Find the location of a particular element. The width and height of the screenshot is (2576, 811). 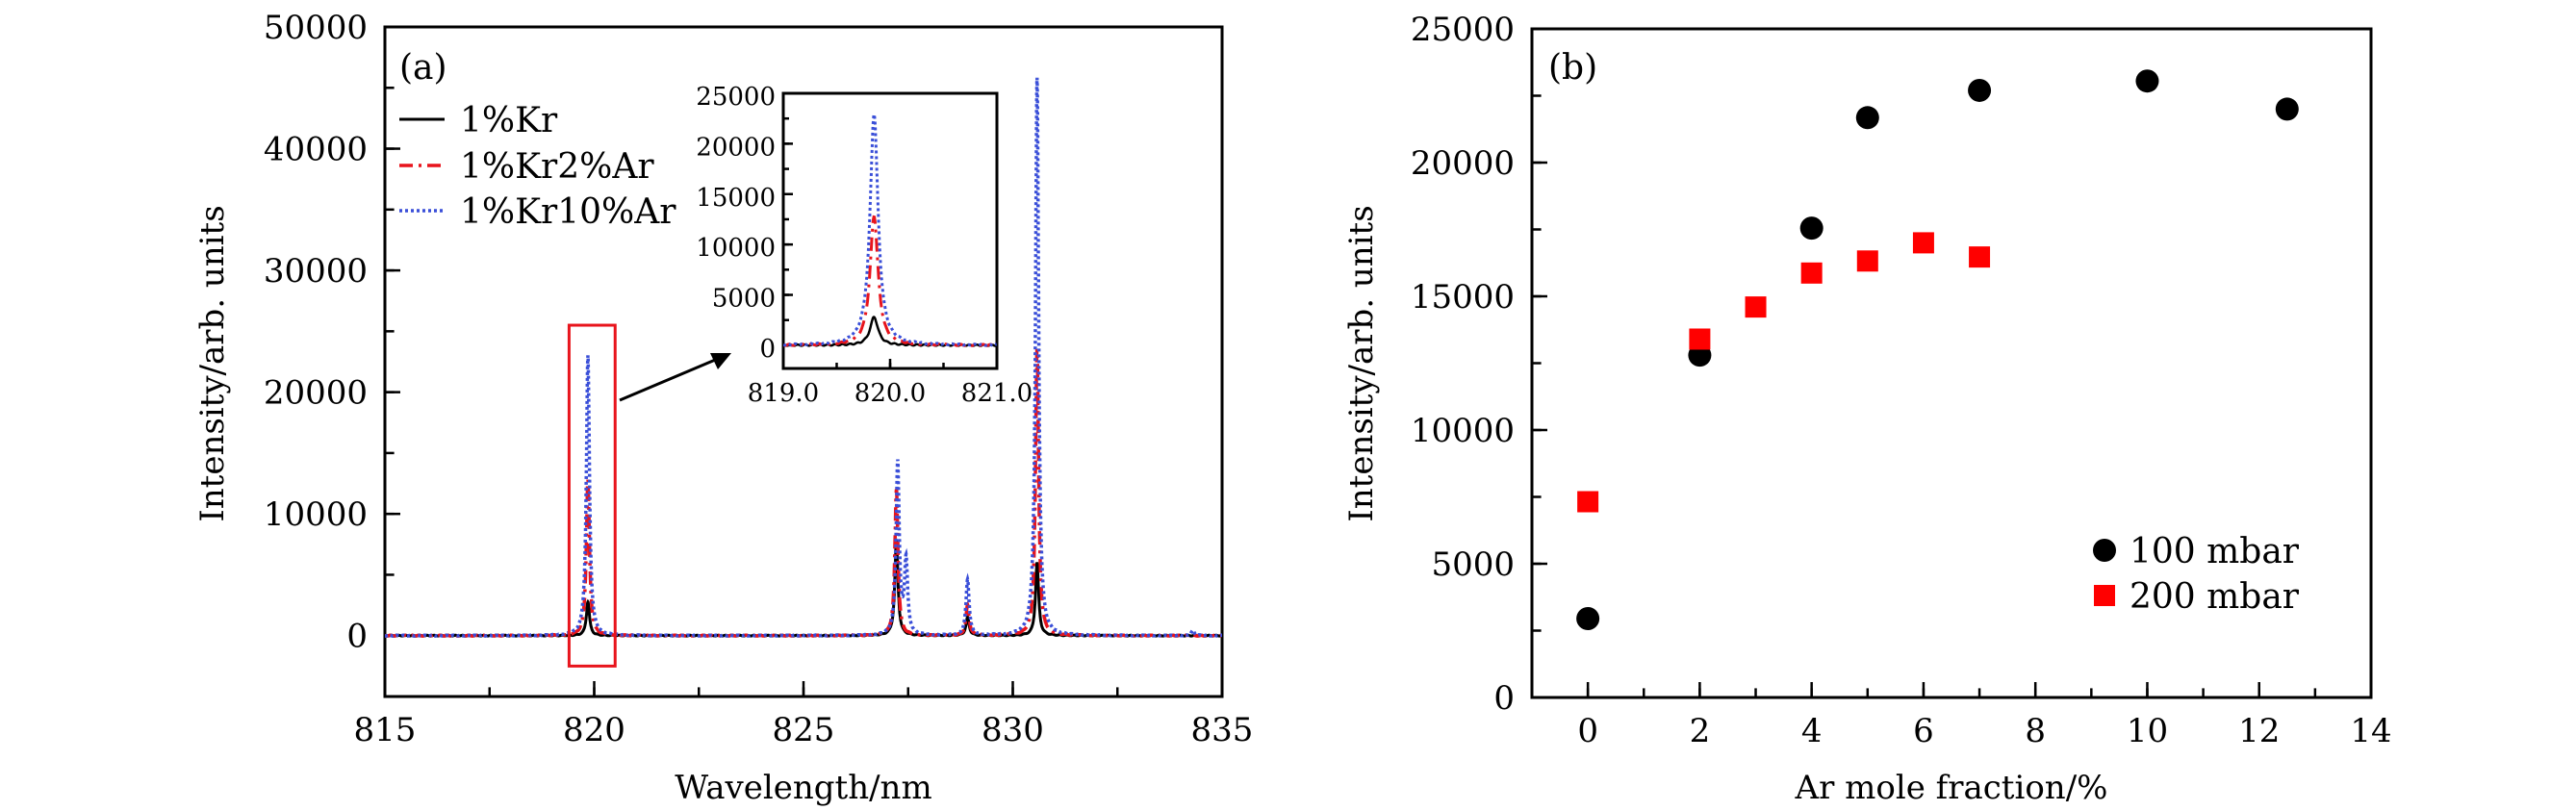

x-tick-label: 819.0 is located at coordinates (783, 394).